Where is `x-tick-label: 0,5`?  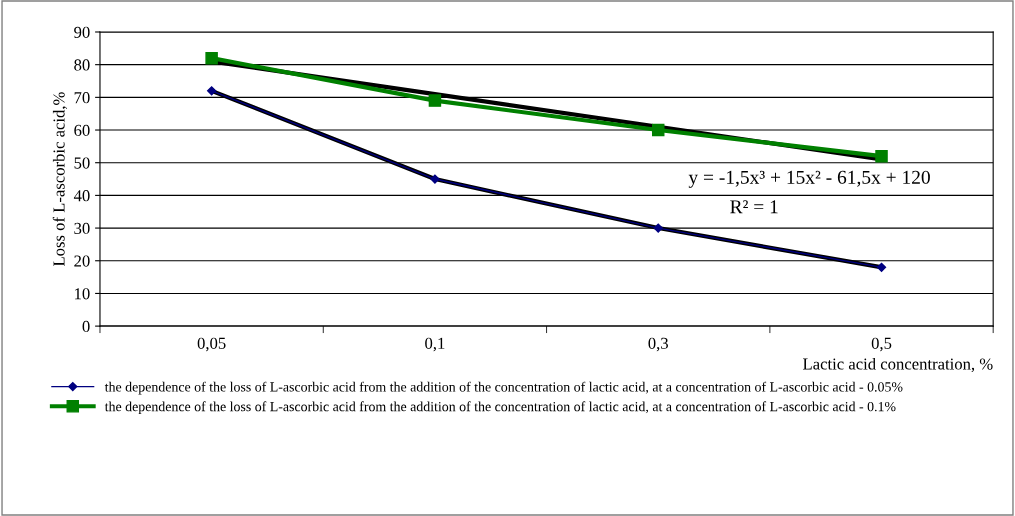
x-tick-label: 0,5 is located at coordinates (881, 344).